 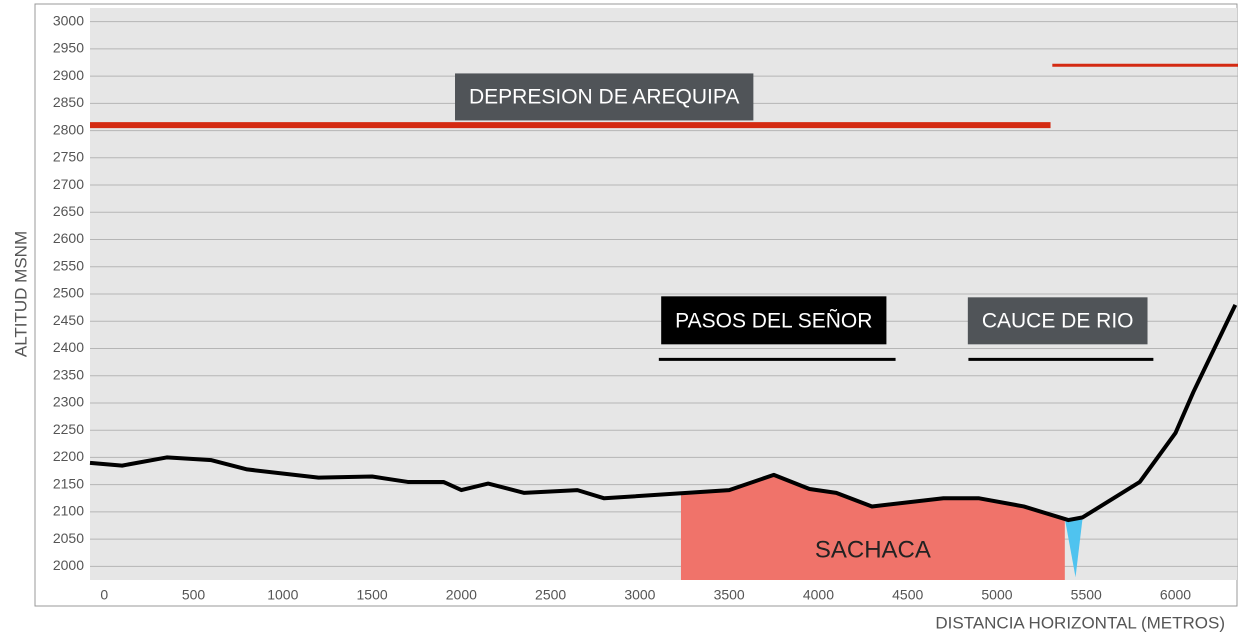 What do you see at coordinates (104, 595) in the screenshot?
I see `x-tick-label: 0` at bounding box center [104, 595].